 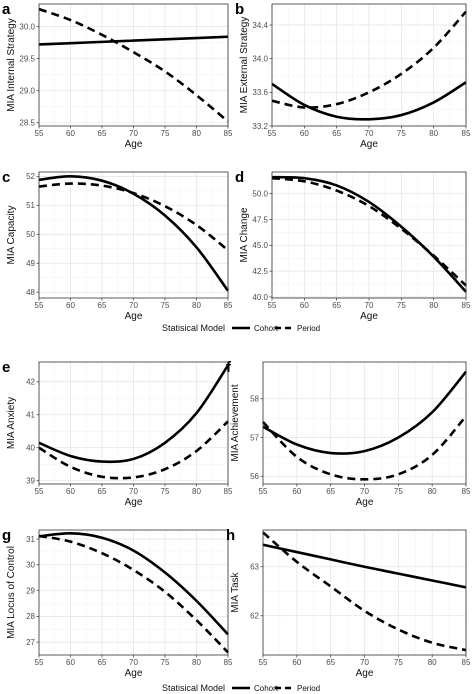 What do you see at coordinates (254, 437) in the screenshot?
I see `y-tick-label: 57` at bounding box center [254, 437].